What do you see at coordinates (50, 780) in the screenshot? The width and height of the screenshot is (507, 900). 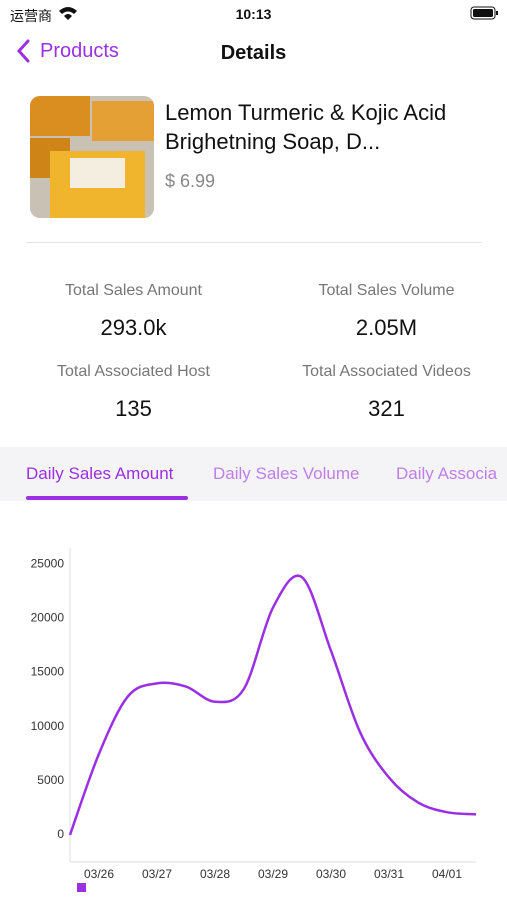 I see `y-tick-label: 5000` at bounding box center [50, 780].